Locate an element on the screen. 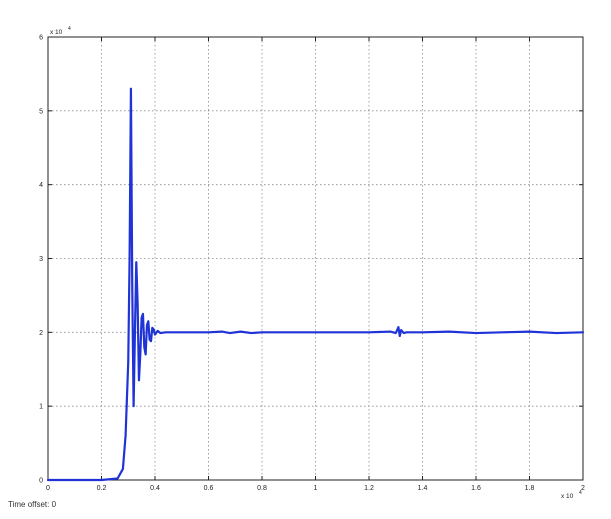 Image resolution: width=611 pixels, height=519 pixels. x-tick-label: 1 is located at coordinates (316, 488).